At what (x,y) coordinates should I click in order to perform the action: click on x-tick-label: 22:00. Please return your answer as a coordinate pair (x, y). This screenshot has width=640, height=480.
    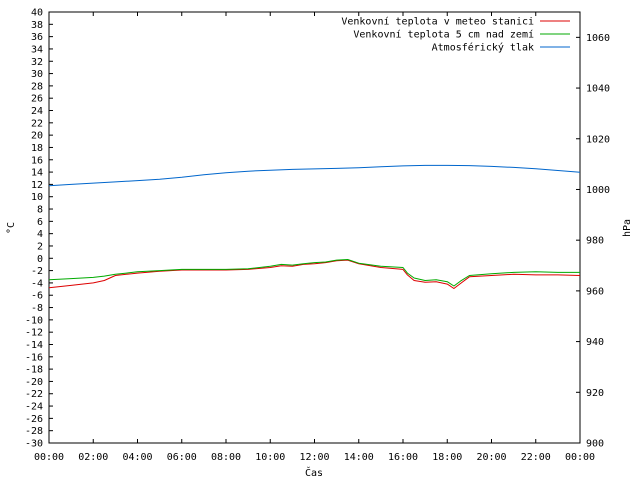
    Looking at the image, I should click on (536, 457).